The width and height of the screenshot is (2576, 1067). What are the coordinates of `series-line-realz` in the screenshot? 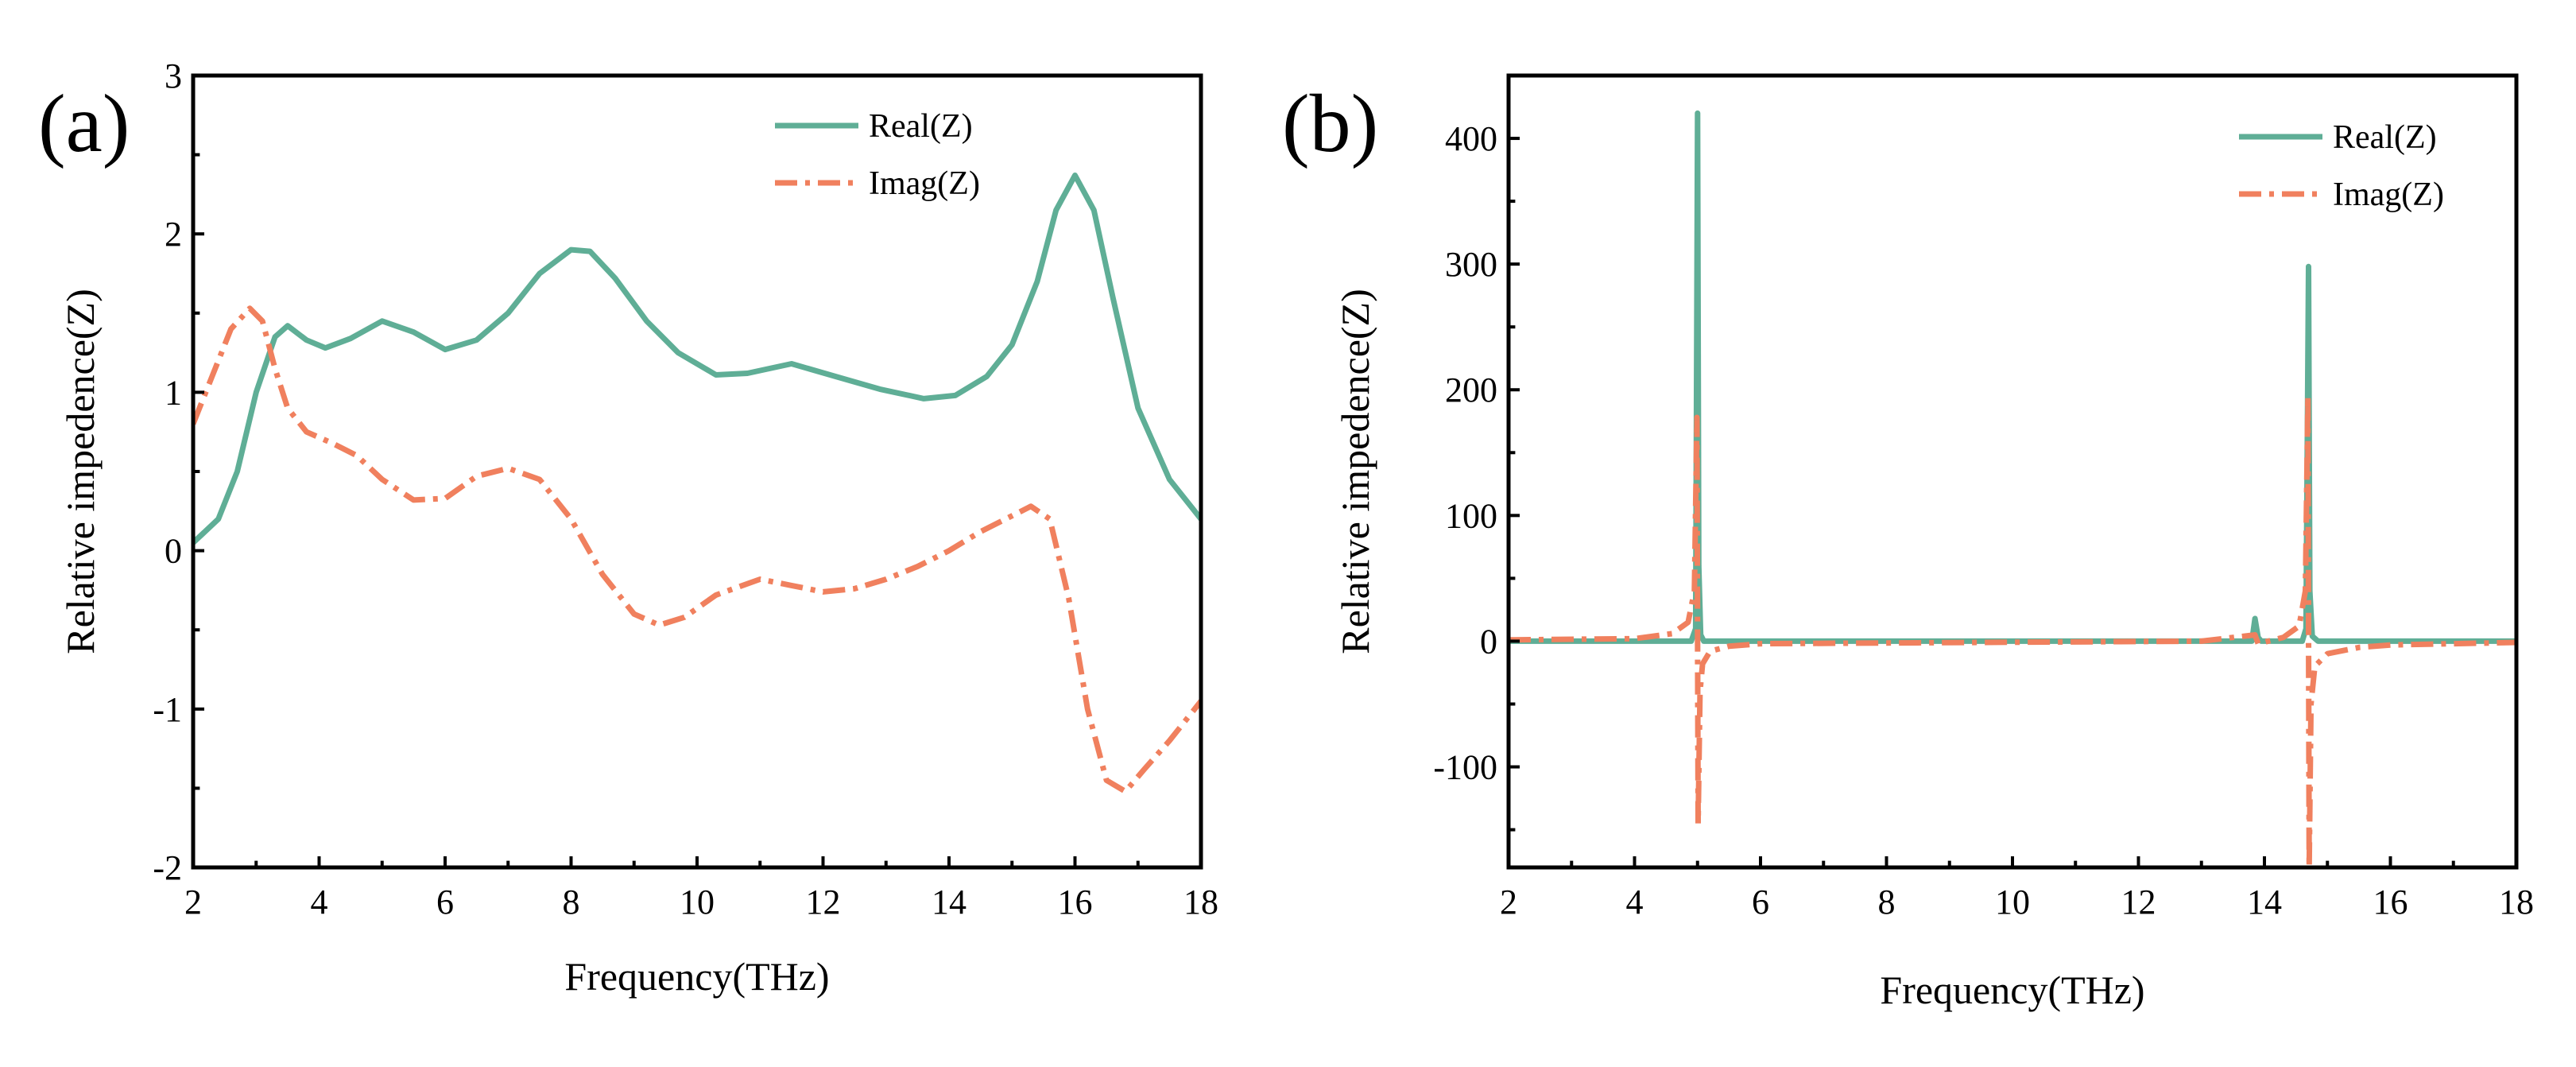 It's located at (697, 359).